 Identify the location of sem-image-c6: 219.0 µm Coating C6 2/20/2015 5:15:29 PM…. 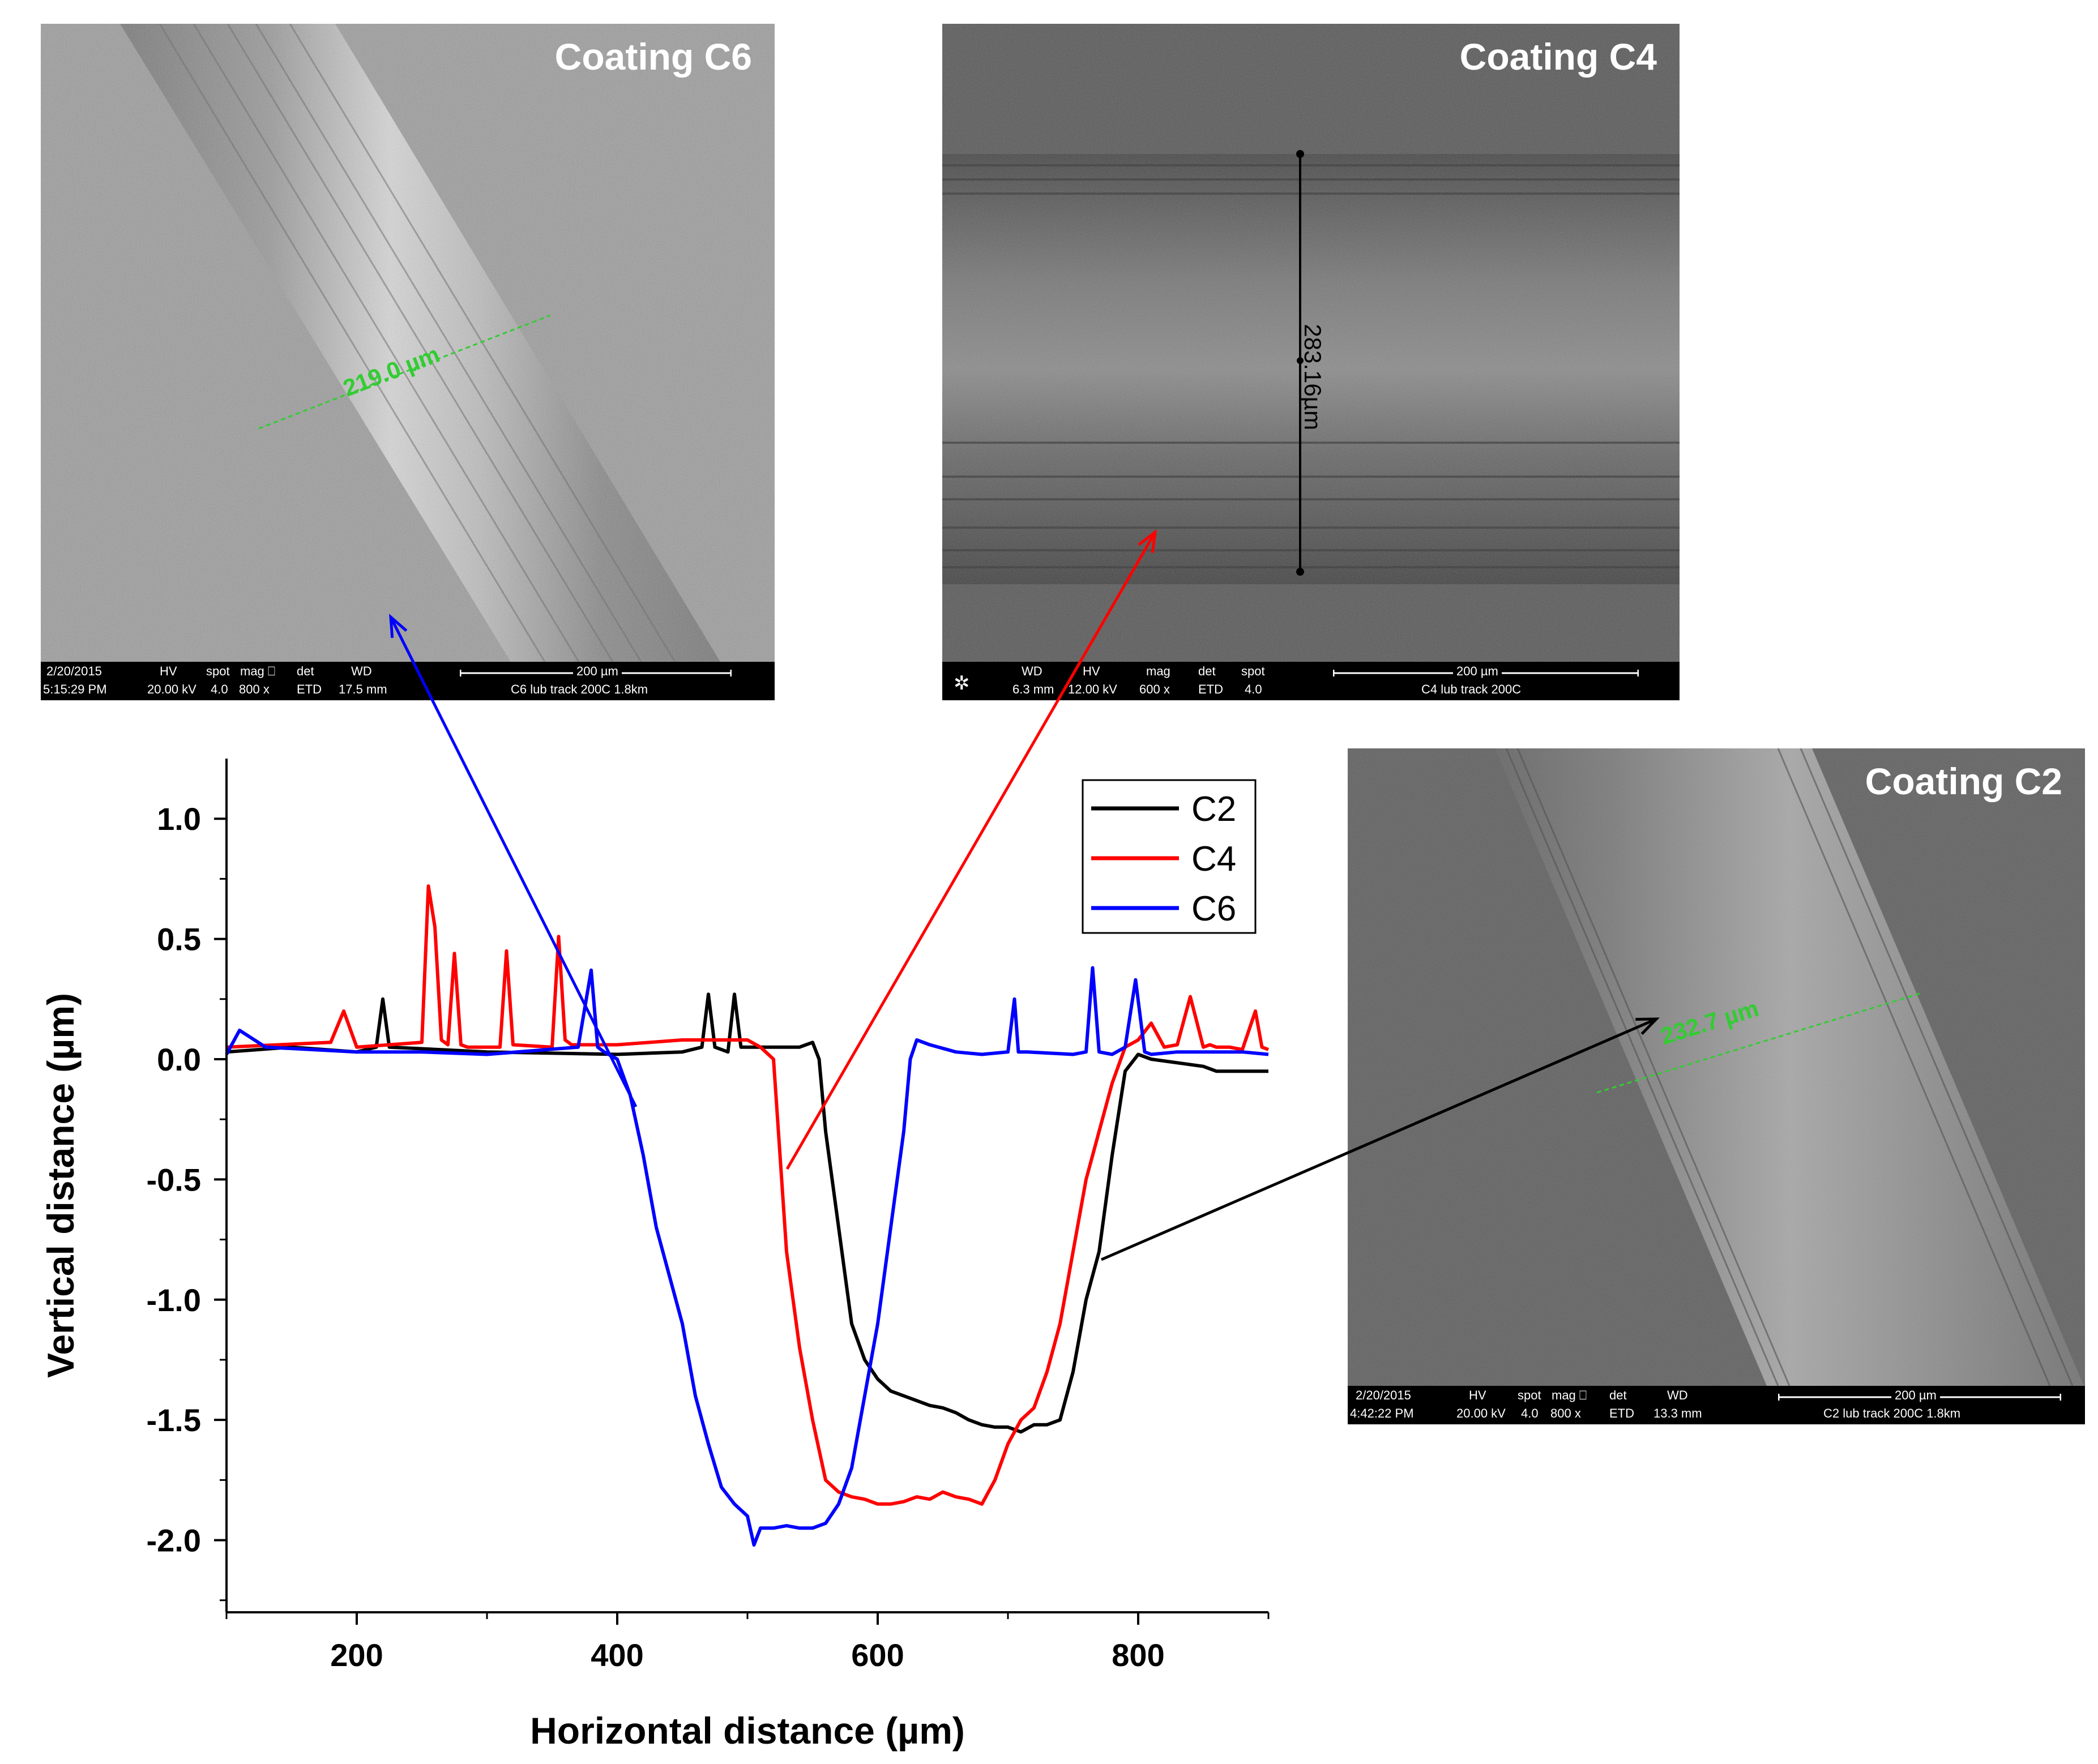
(408, 362).